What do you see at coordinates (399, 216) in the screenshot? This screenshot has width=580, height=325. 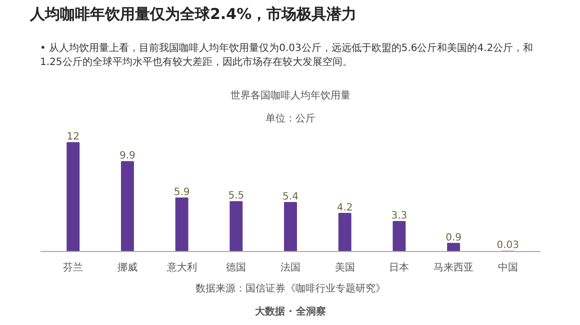 I see `data-label: 3.3` at bounding box center [399, 216].